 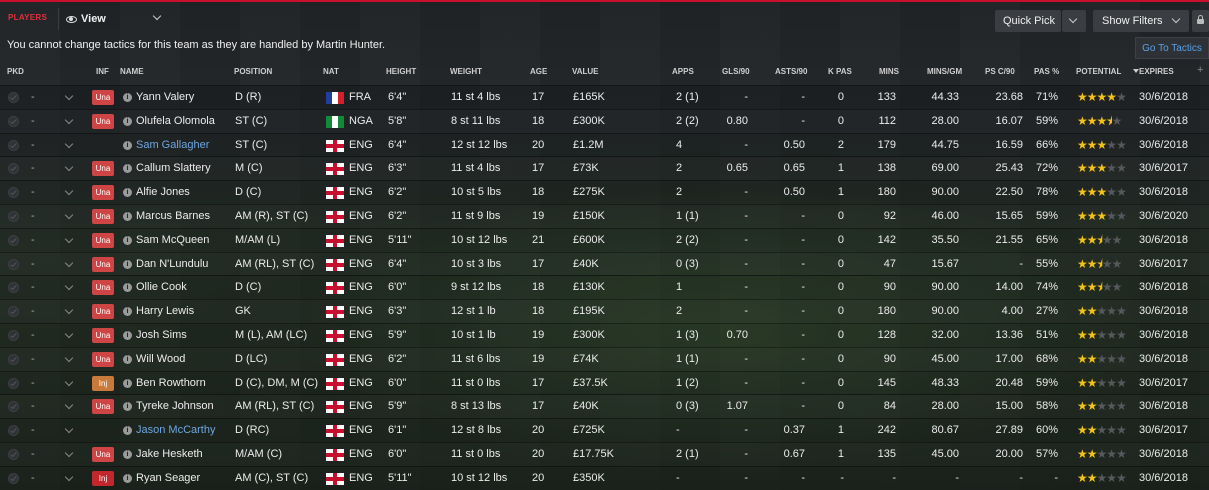 I want to click on header-psc90: PS C/90, so click(x=1000, y=71).